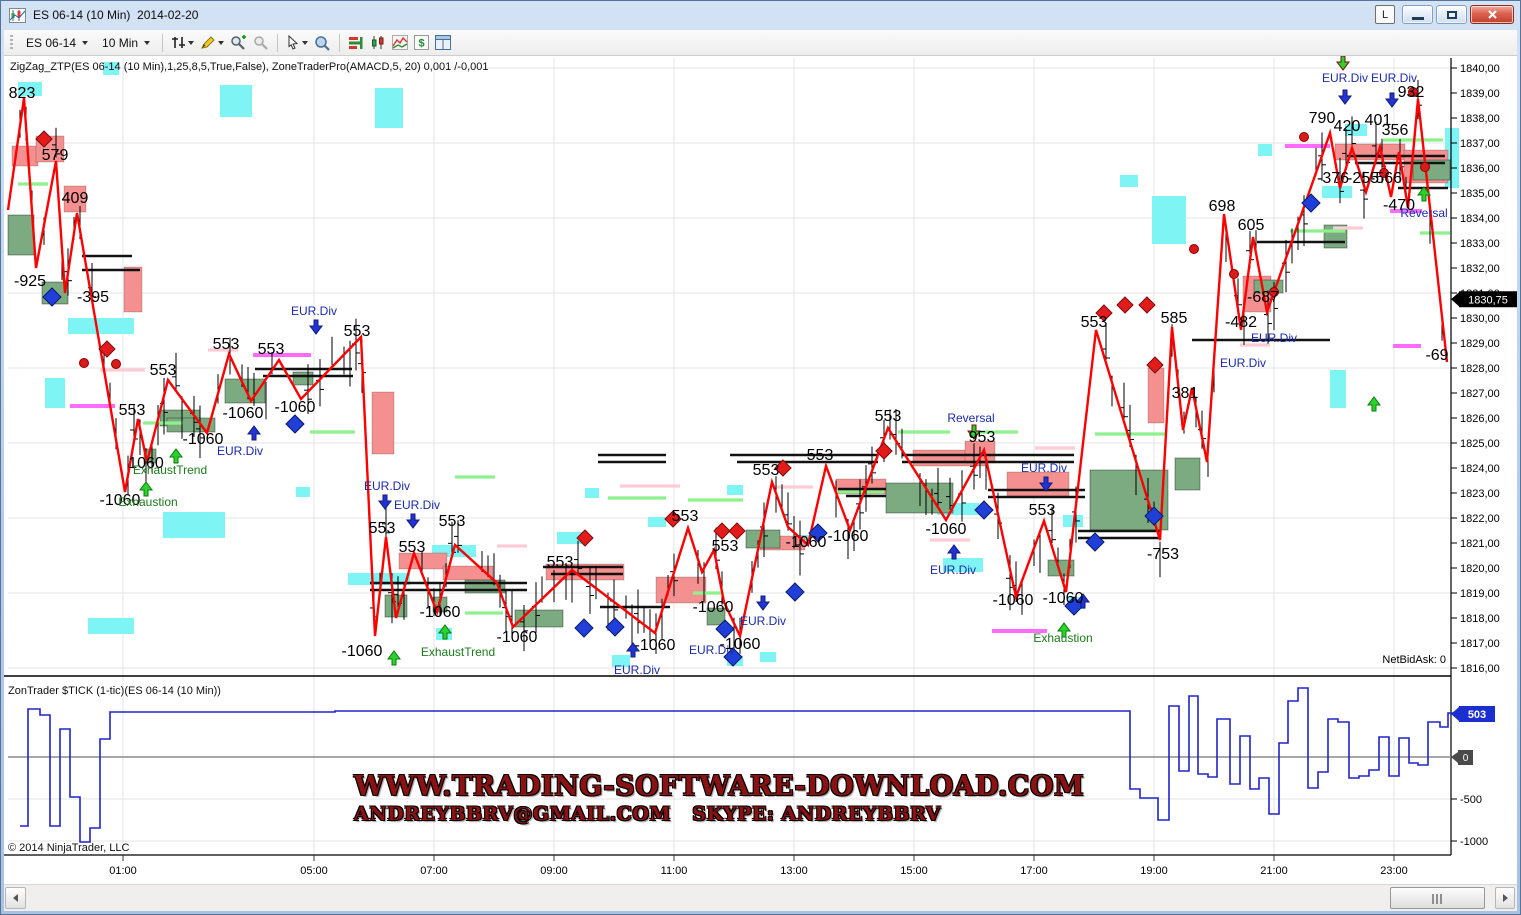 This screenshot has width=1521, height=915. What do you see at coordinates (760, 15) in the screenshot?
I see `window-titlebar: ES 06-14 (10 Min) 2014-02-20 L` at bounding box center [760, 15].